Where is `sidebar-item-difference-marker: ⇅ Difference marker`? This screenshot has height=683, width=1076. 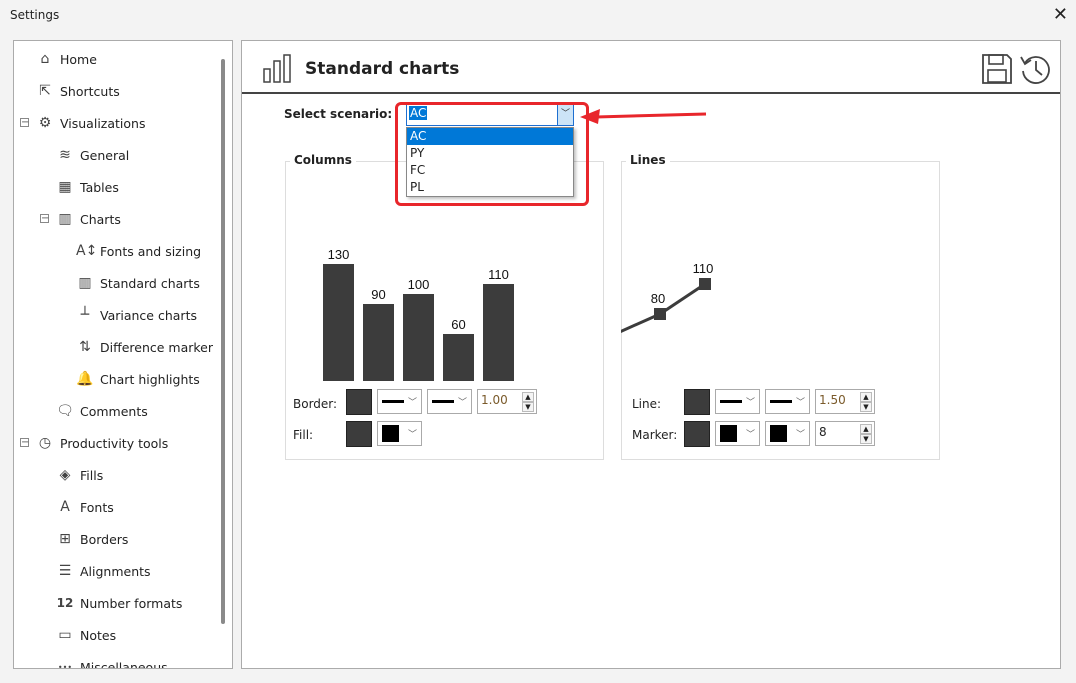
sidebar-item-difference-marker: ⇅ Difference marker is located at coordinates (144, 347).